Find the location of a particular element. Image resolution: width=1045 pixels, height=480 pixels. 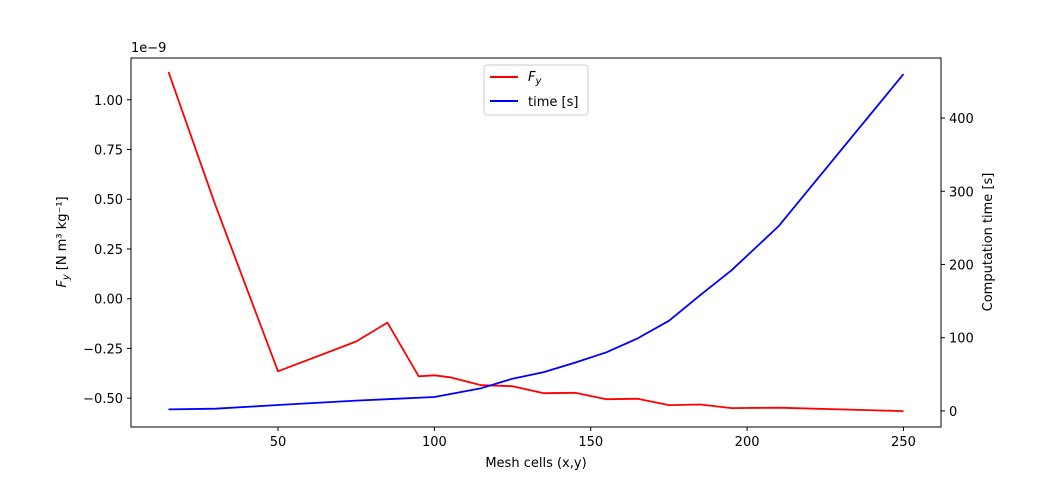

legend-label-time: time [s] is located at coordinates (553, 102).